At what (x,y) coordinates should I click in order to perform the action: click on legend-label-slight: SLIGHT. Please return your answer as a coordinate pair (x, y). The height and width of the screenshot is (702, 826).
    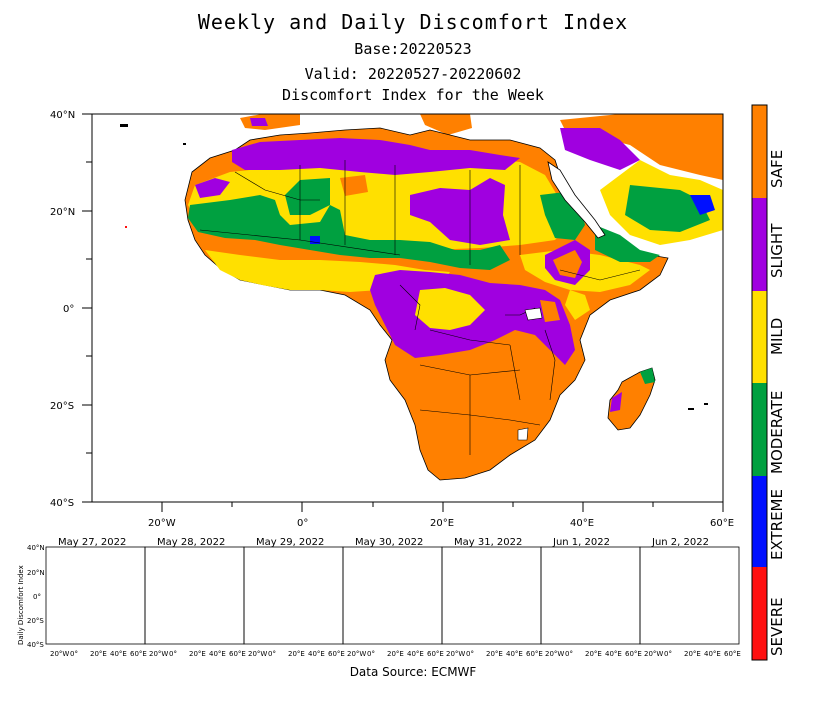
    Looking at the image, I should click on (777, 250).